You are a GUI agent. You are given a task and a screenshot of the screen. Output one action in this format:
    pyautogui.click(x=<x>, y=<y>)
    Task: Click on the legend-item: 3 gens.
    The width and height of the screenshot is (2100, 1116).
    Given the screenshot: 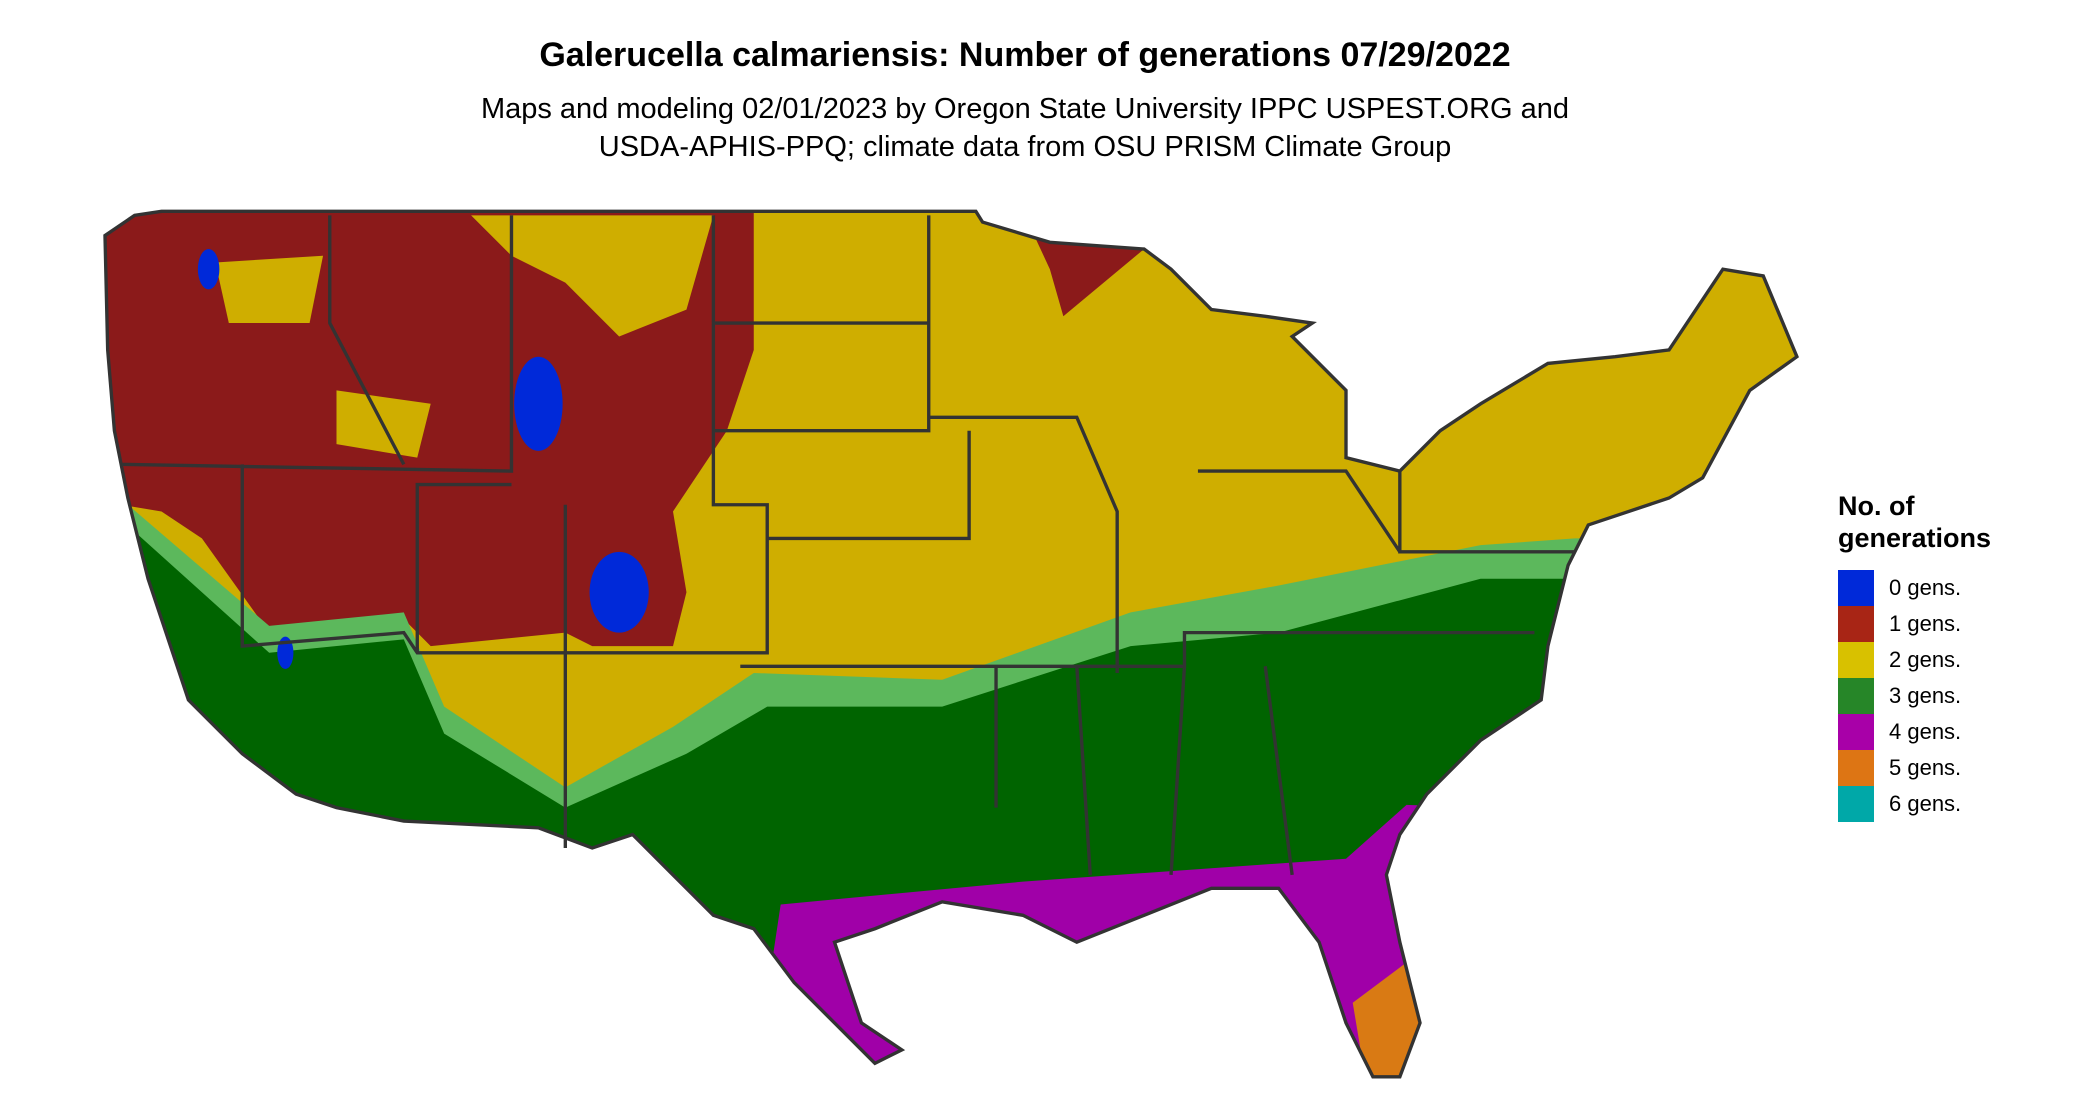 What is the action you would take?
    pyautogui.click(x=1914, y=696)
    